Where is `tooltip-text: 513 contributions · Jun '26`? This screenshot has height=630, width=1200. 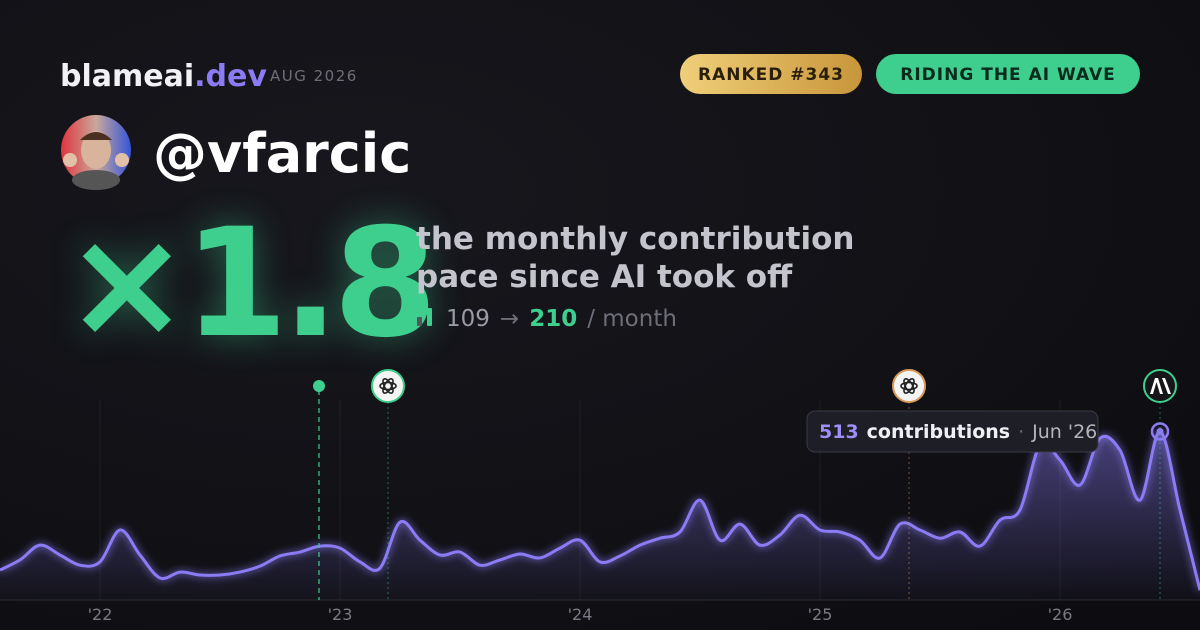
tooltip-text: 513 contributions · Jun '26 is located at coordinates (958, 432).